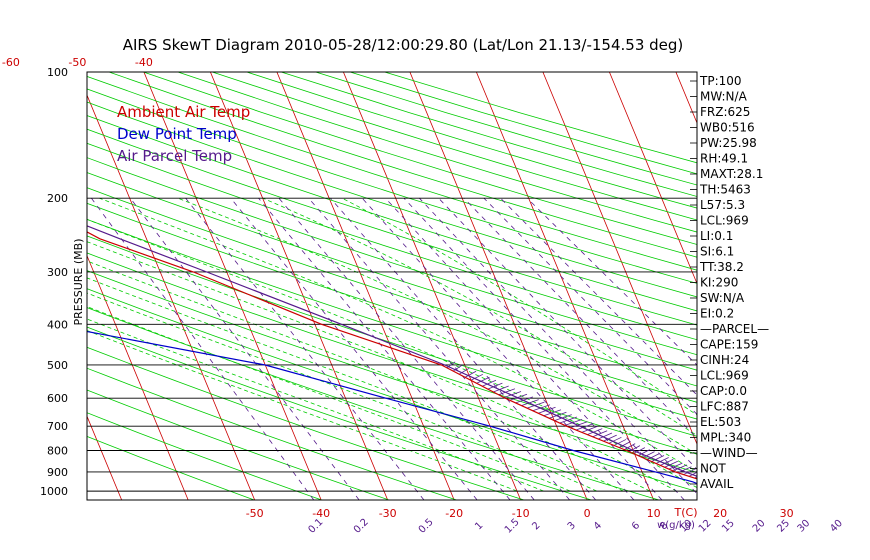 This screenshot has width=870, height=560. I want to click on index-label: SW:N/A, so click(722, 298).